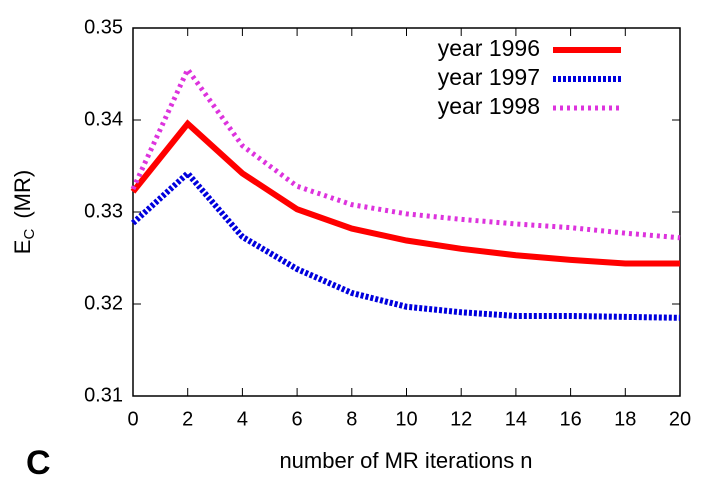  I want to click on y-tick-label: 0.35, so click(103, 27).